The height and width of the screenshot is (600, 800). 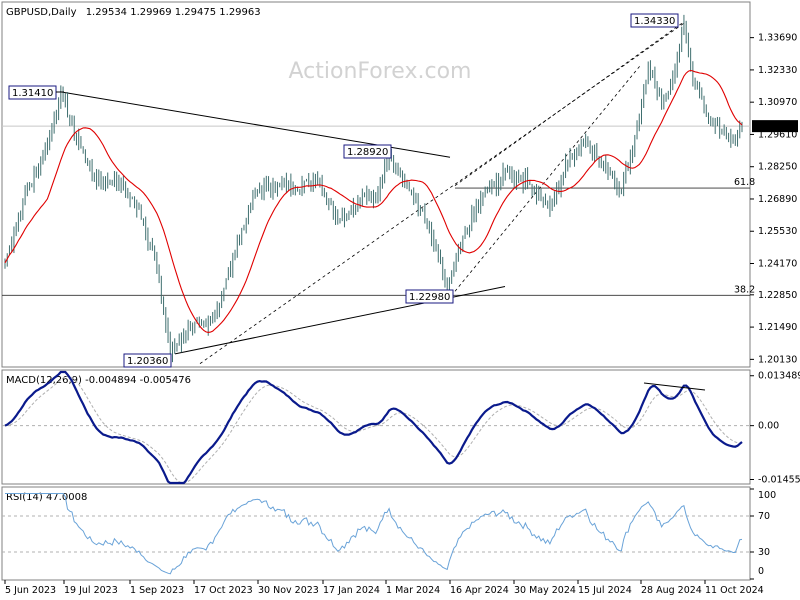 What do you see at coordinates (351, 590) in the screenshot?
I see `time-axis-label: 17 Jan 2024` at bounding box center [351, 590].